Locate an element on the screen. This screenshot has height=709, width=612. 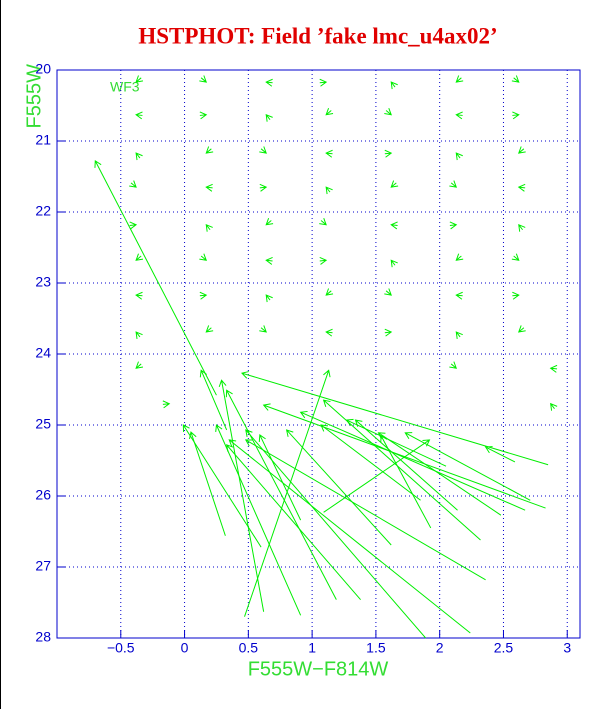
y-tick-label: 21 is located at coordinates (43, 140).